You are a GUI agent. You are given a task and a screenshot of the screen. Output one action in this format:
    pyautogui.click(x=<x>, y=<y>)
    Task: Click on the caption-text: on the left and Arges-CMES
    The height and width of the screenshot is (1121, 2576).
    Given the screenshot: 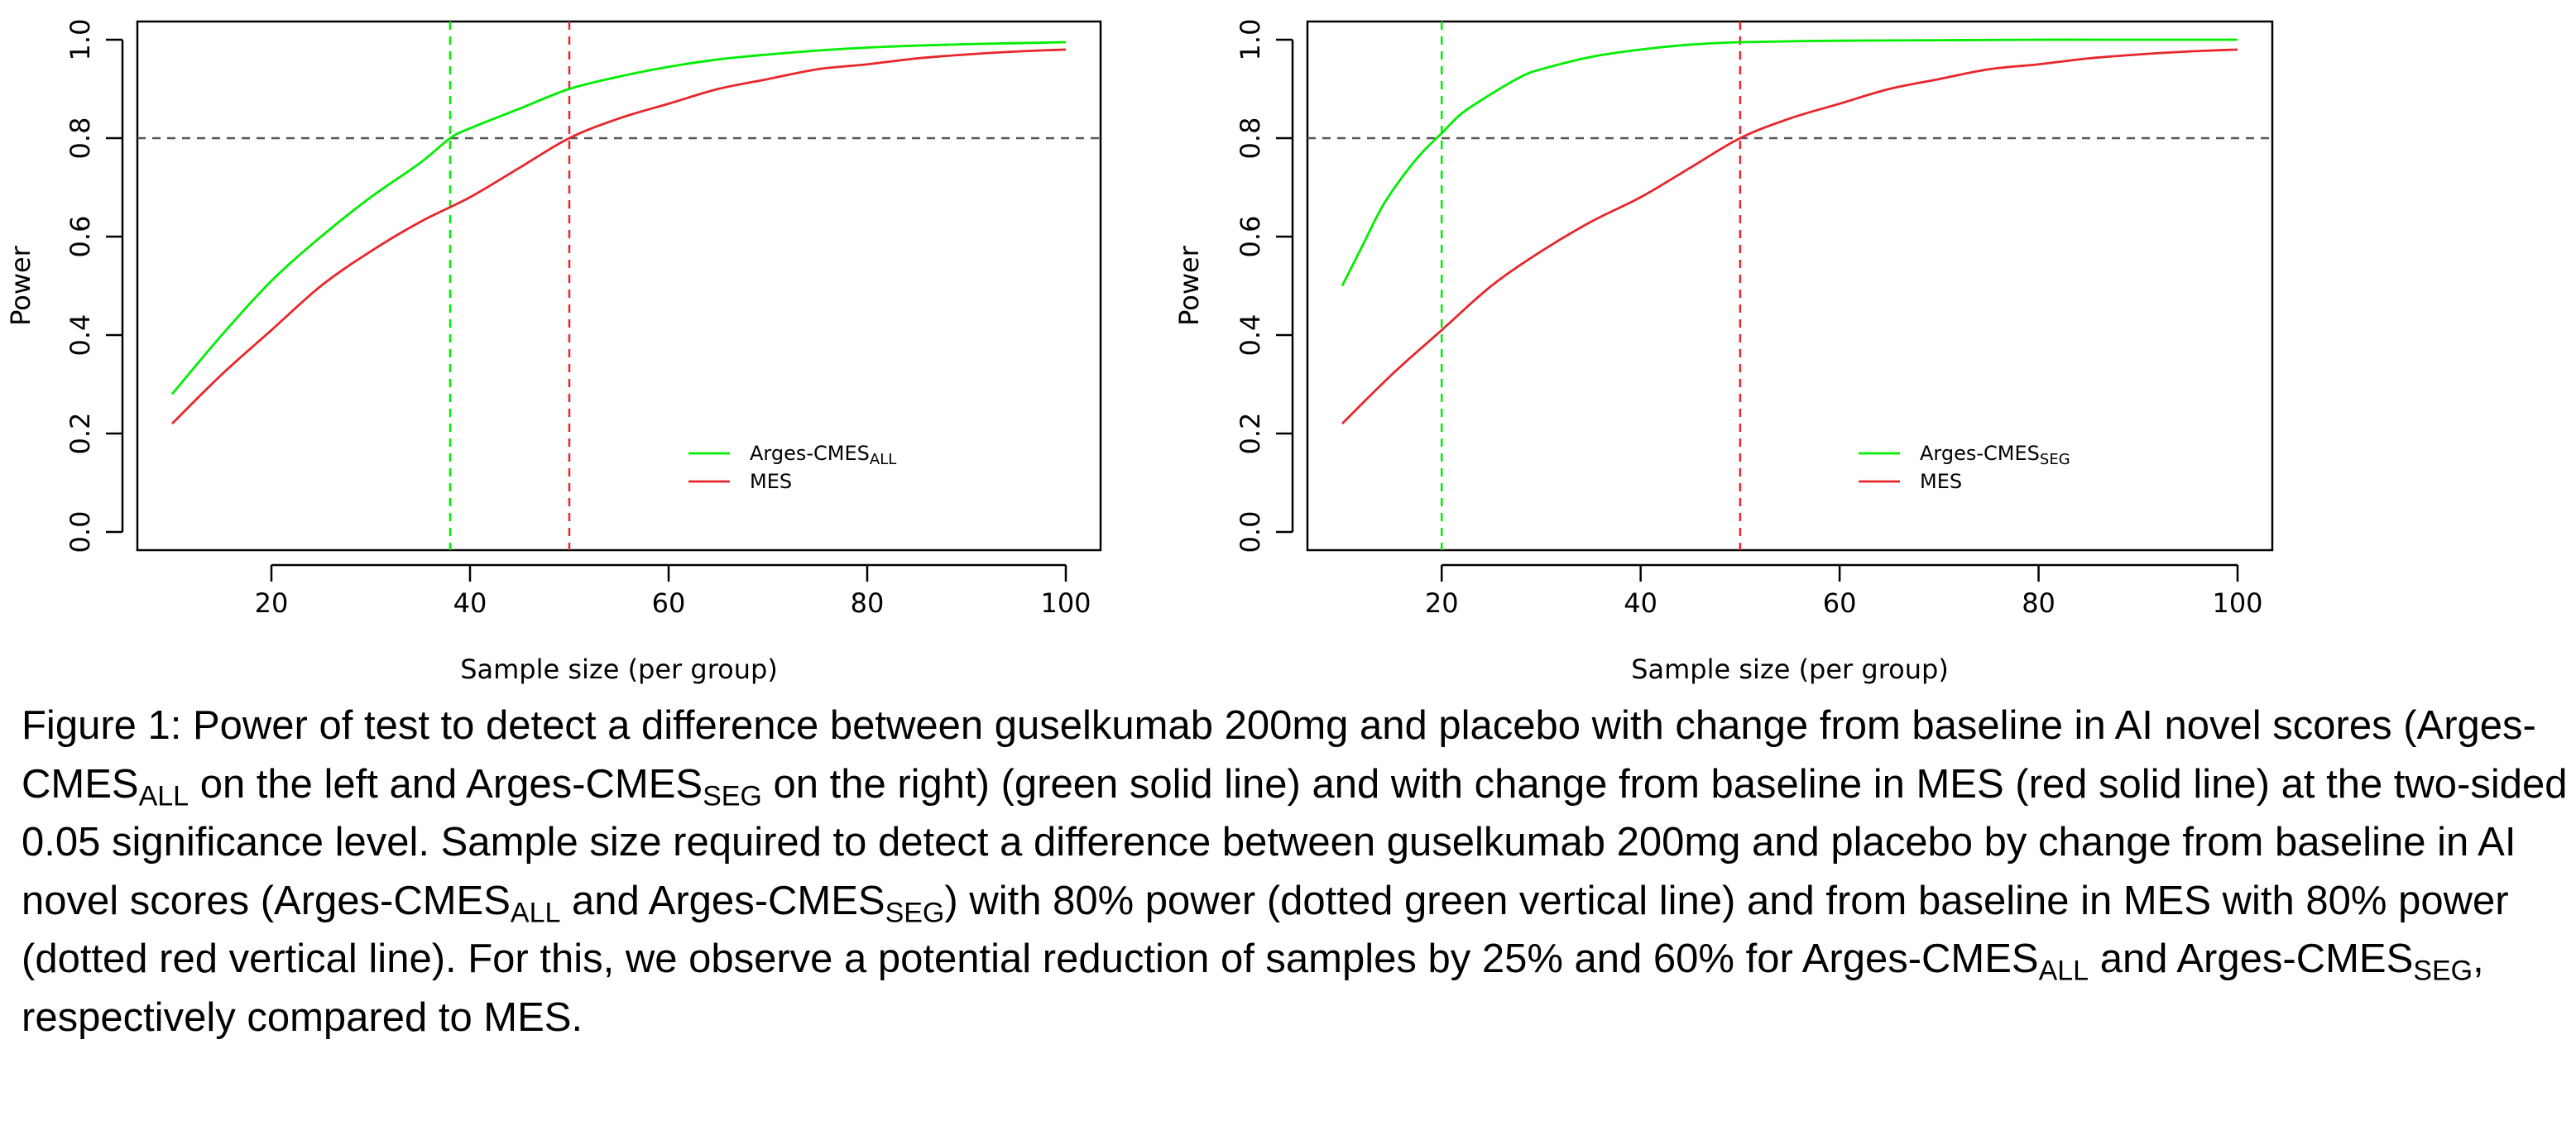 What is the action you would take?
    pyautogui.click(x=446, y=784)
    